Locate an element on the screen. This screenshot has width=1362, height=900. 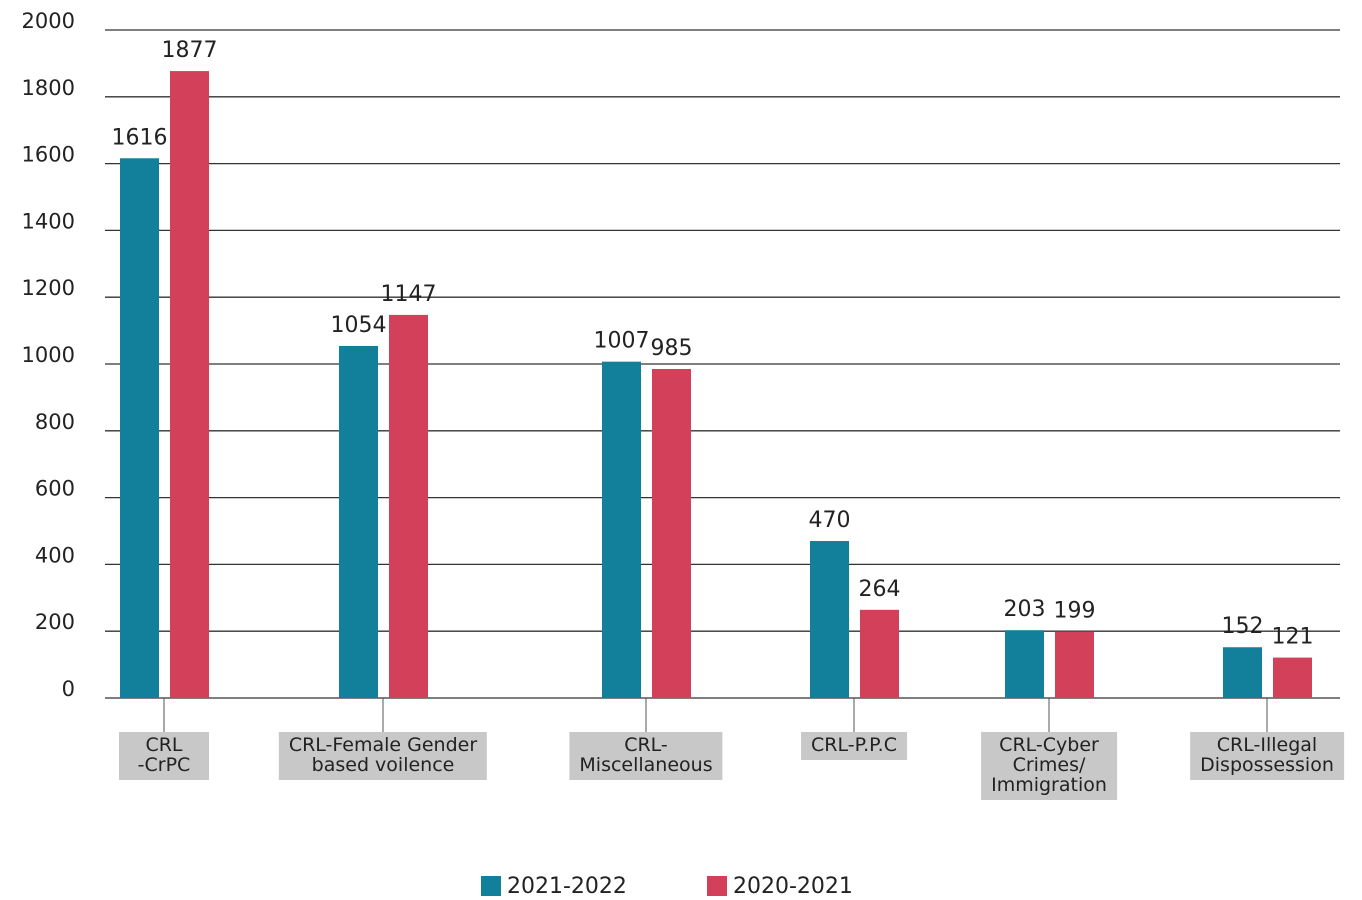
y-tick-label: 0 is located at coordinates (68, 689).